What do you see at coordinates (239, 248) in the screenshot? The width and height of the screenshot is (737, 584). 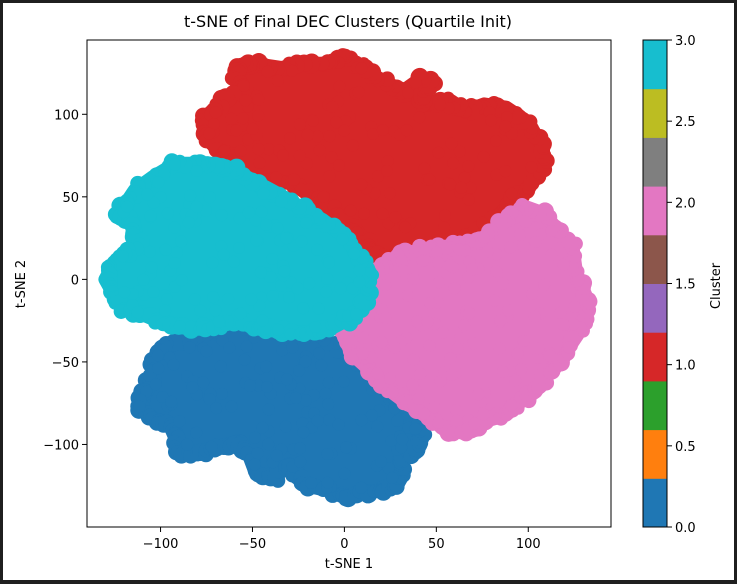 I see `cluster-3-points` at bounding box center [239, 248].